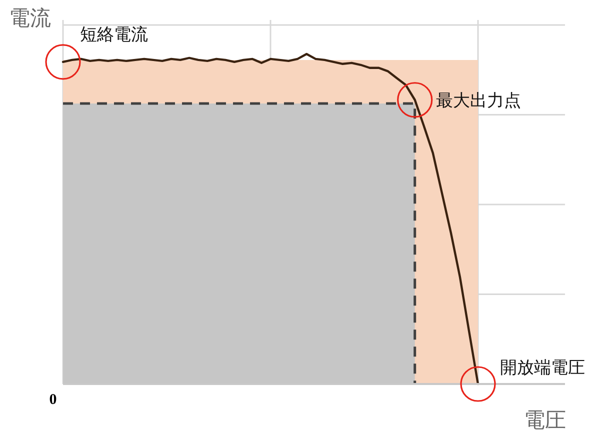 The width and height of the screenshot is (595, 433). Describe the element at coordinates (522, 380) in the screenshot. I see `annotation: 開放端電圧` at that location.